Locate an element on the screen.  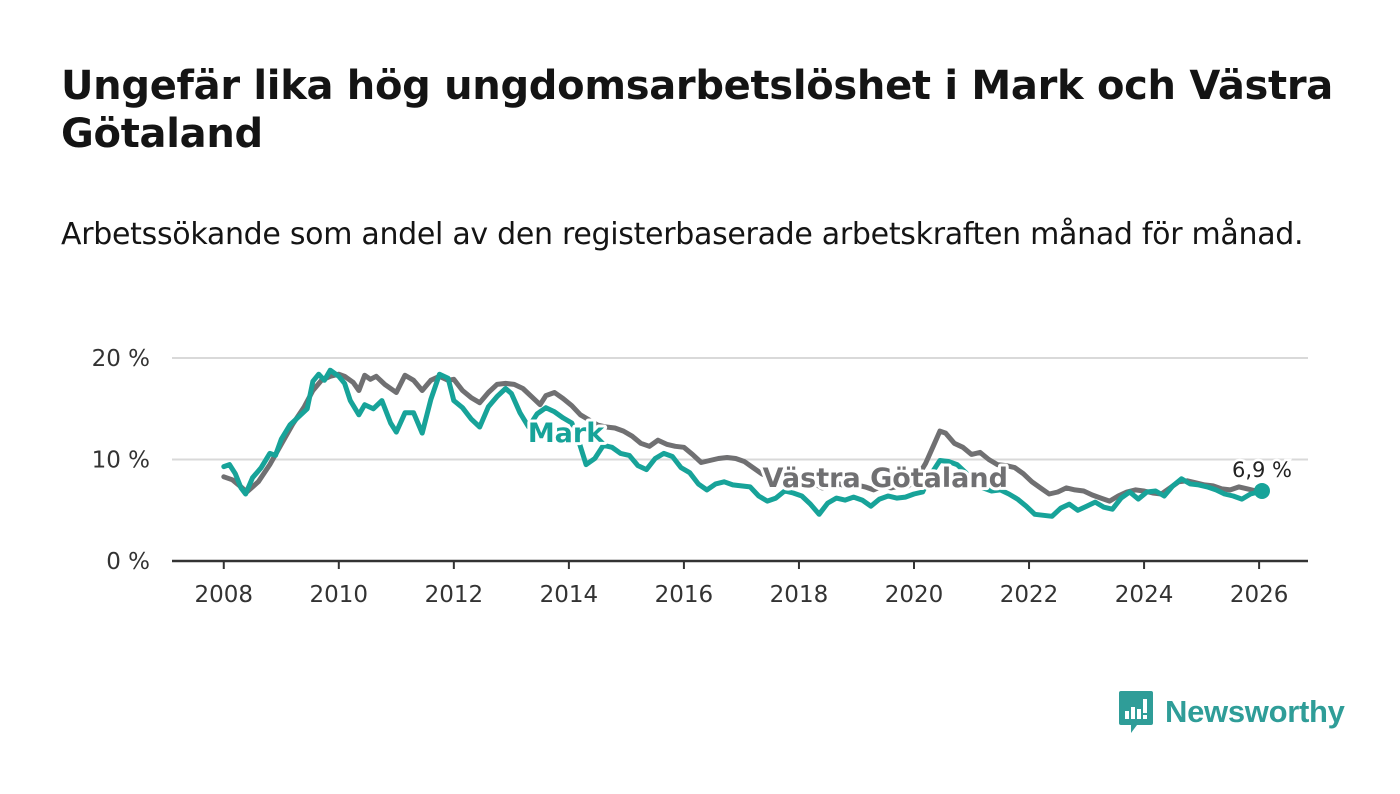
x-tick-label: 2020 is located at coordinates (914, 595).